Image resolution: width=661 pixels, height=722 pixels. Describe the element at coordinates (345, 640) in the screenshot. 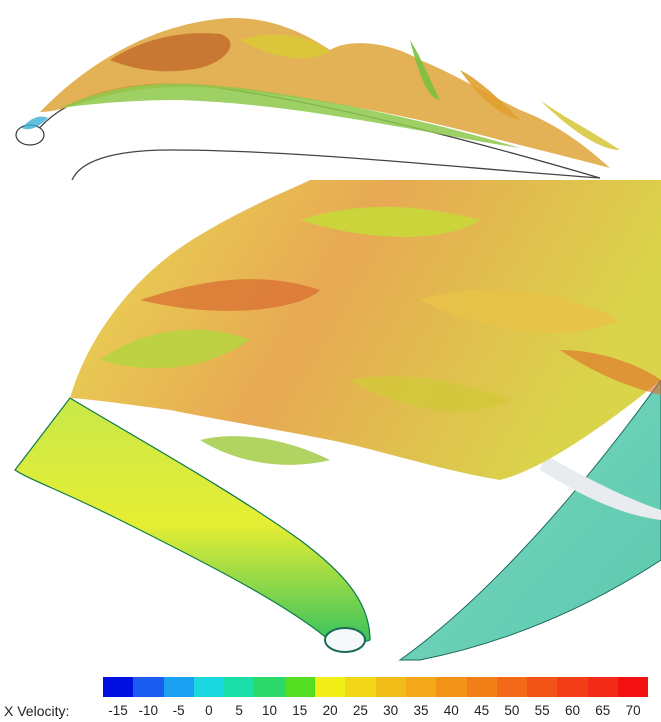

I see `slat-end-cylinder` at that location.